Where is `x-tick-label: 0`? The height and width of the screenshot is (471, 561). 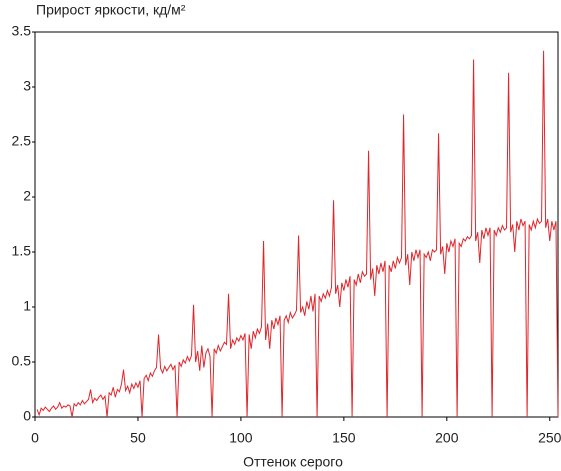 x-tick-label: 0 is located at coordinates (35, 438).